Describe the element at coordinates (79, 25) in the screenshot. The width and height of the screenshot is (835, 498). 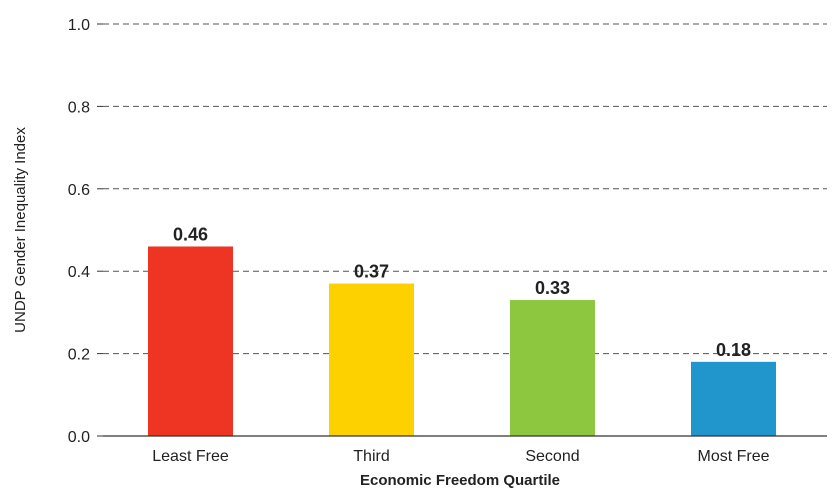
I see `y-tick-label: 1.0` at that location.